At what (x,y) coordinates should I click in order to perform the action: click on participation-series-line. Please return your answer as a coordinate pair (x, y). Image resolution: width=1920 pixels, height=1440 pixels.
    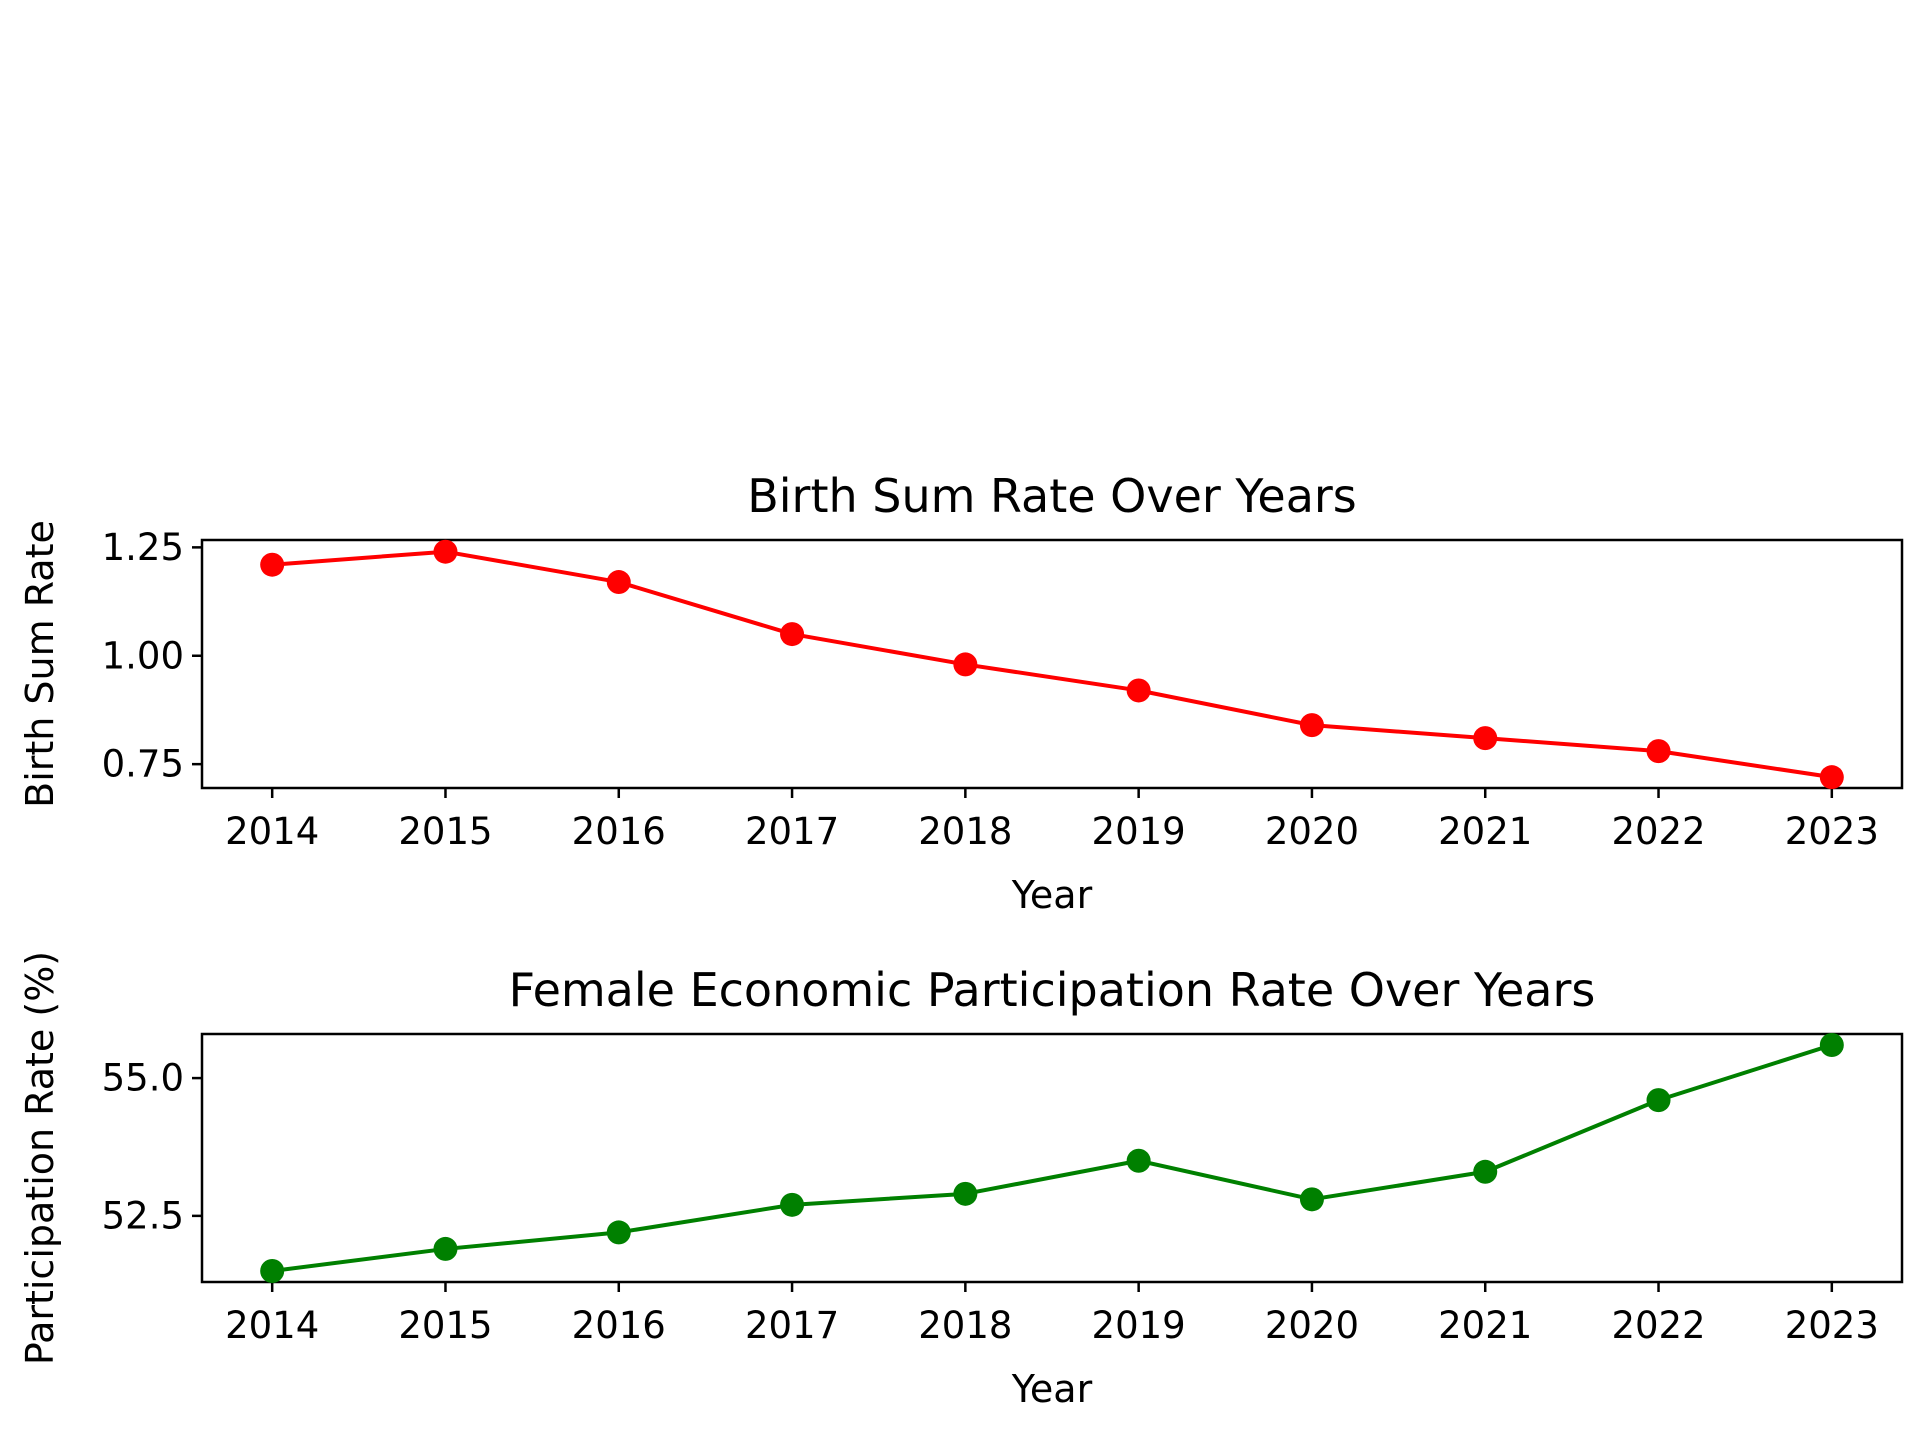
    Looking at the image, I should click on (1052, 1158).